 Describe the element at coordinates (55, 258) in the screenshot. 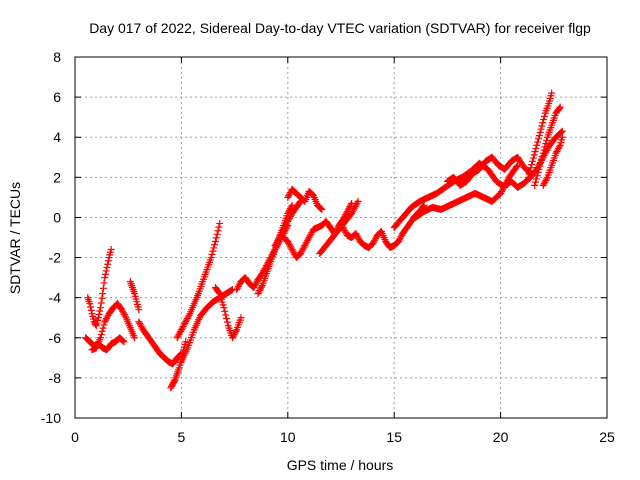

I see `y-tick-label: -2` at that location.